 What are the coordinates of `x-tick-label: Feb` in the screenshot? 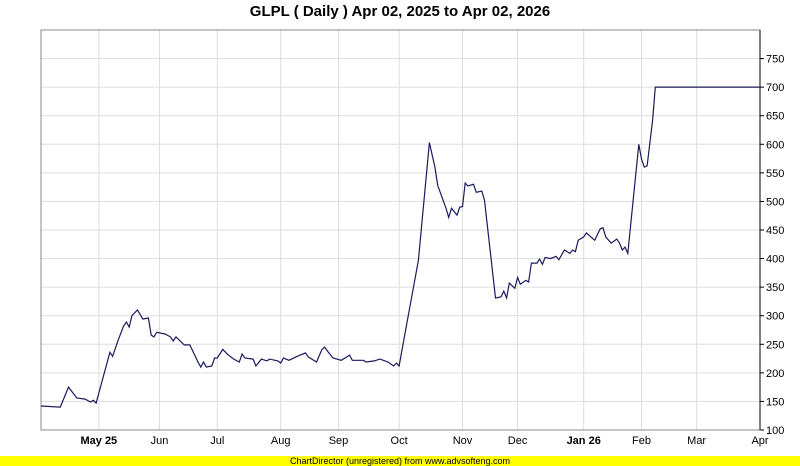 It's located at (641, 441).